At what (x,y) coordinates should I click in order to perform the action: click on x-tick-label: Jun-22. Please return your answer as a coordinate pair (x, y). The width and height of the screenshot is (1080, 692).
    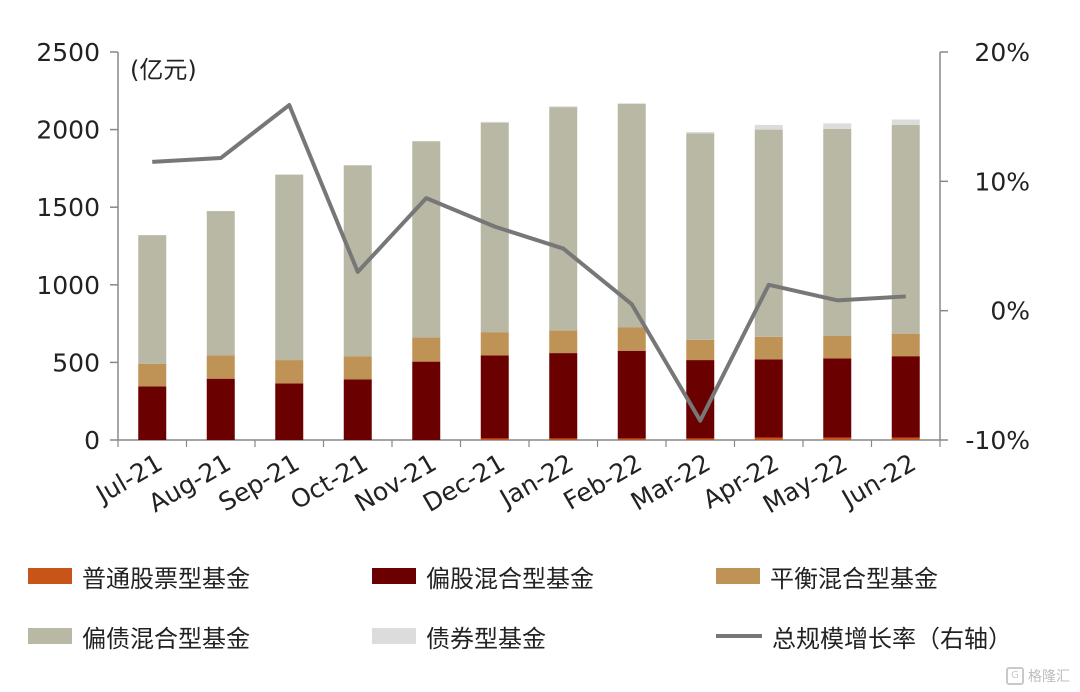
    Looking at the image, I should click on (877, 481).